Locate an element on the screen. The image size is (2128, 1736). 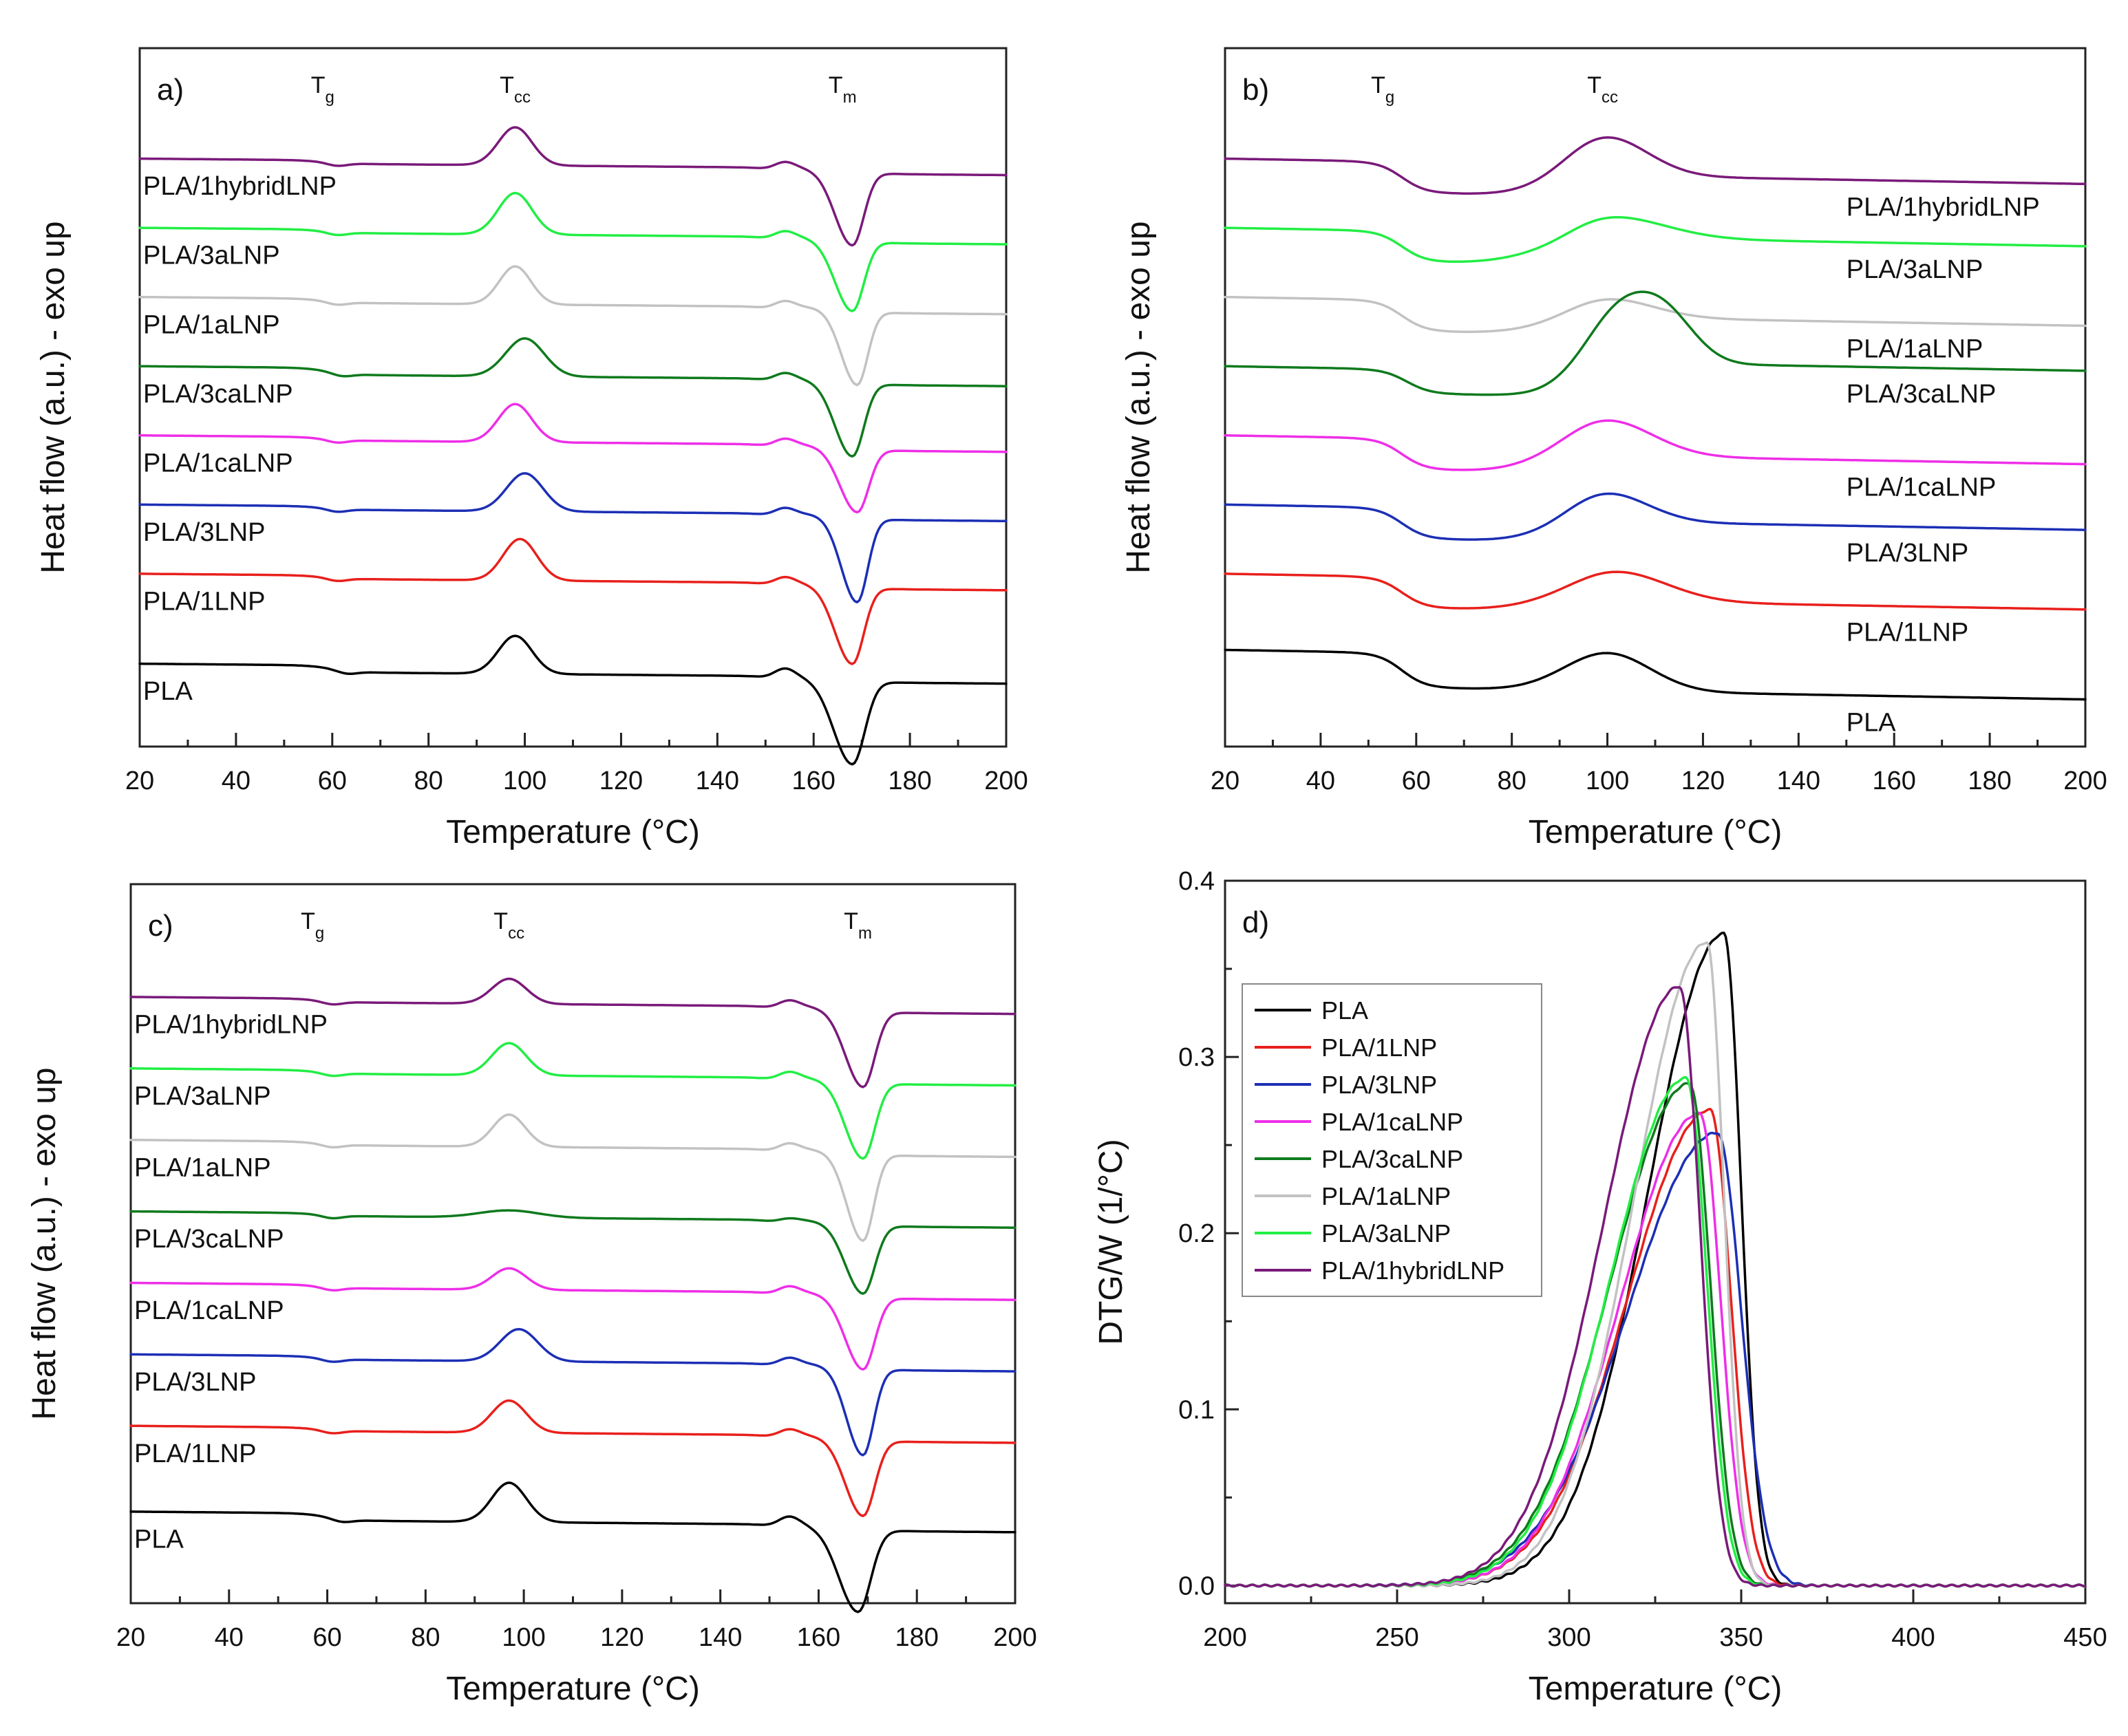
x-tick-label: 350 is located at coordinates (1741, 1637).